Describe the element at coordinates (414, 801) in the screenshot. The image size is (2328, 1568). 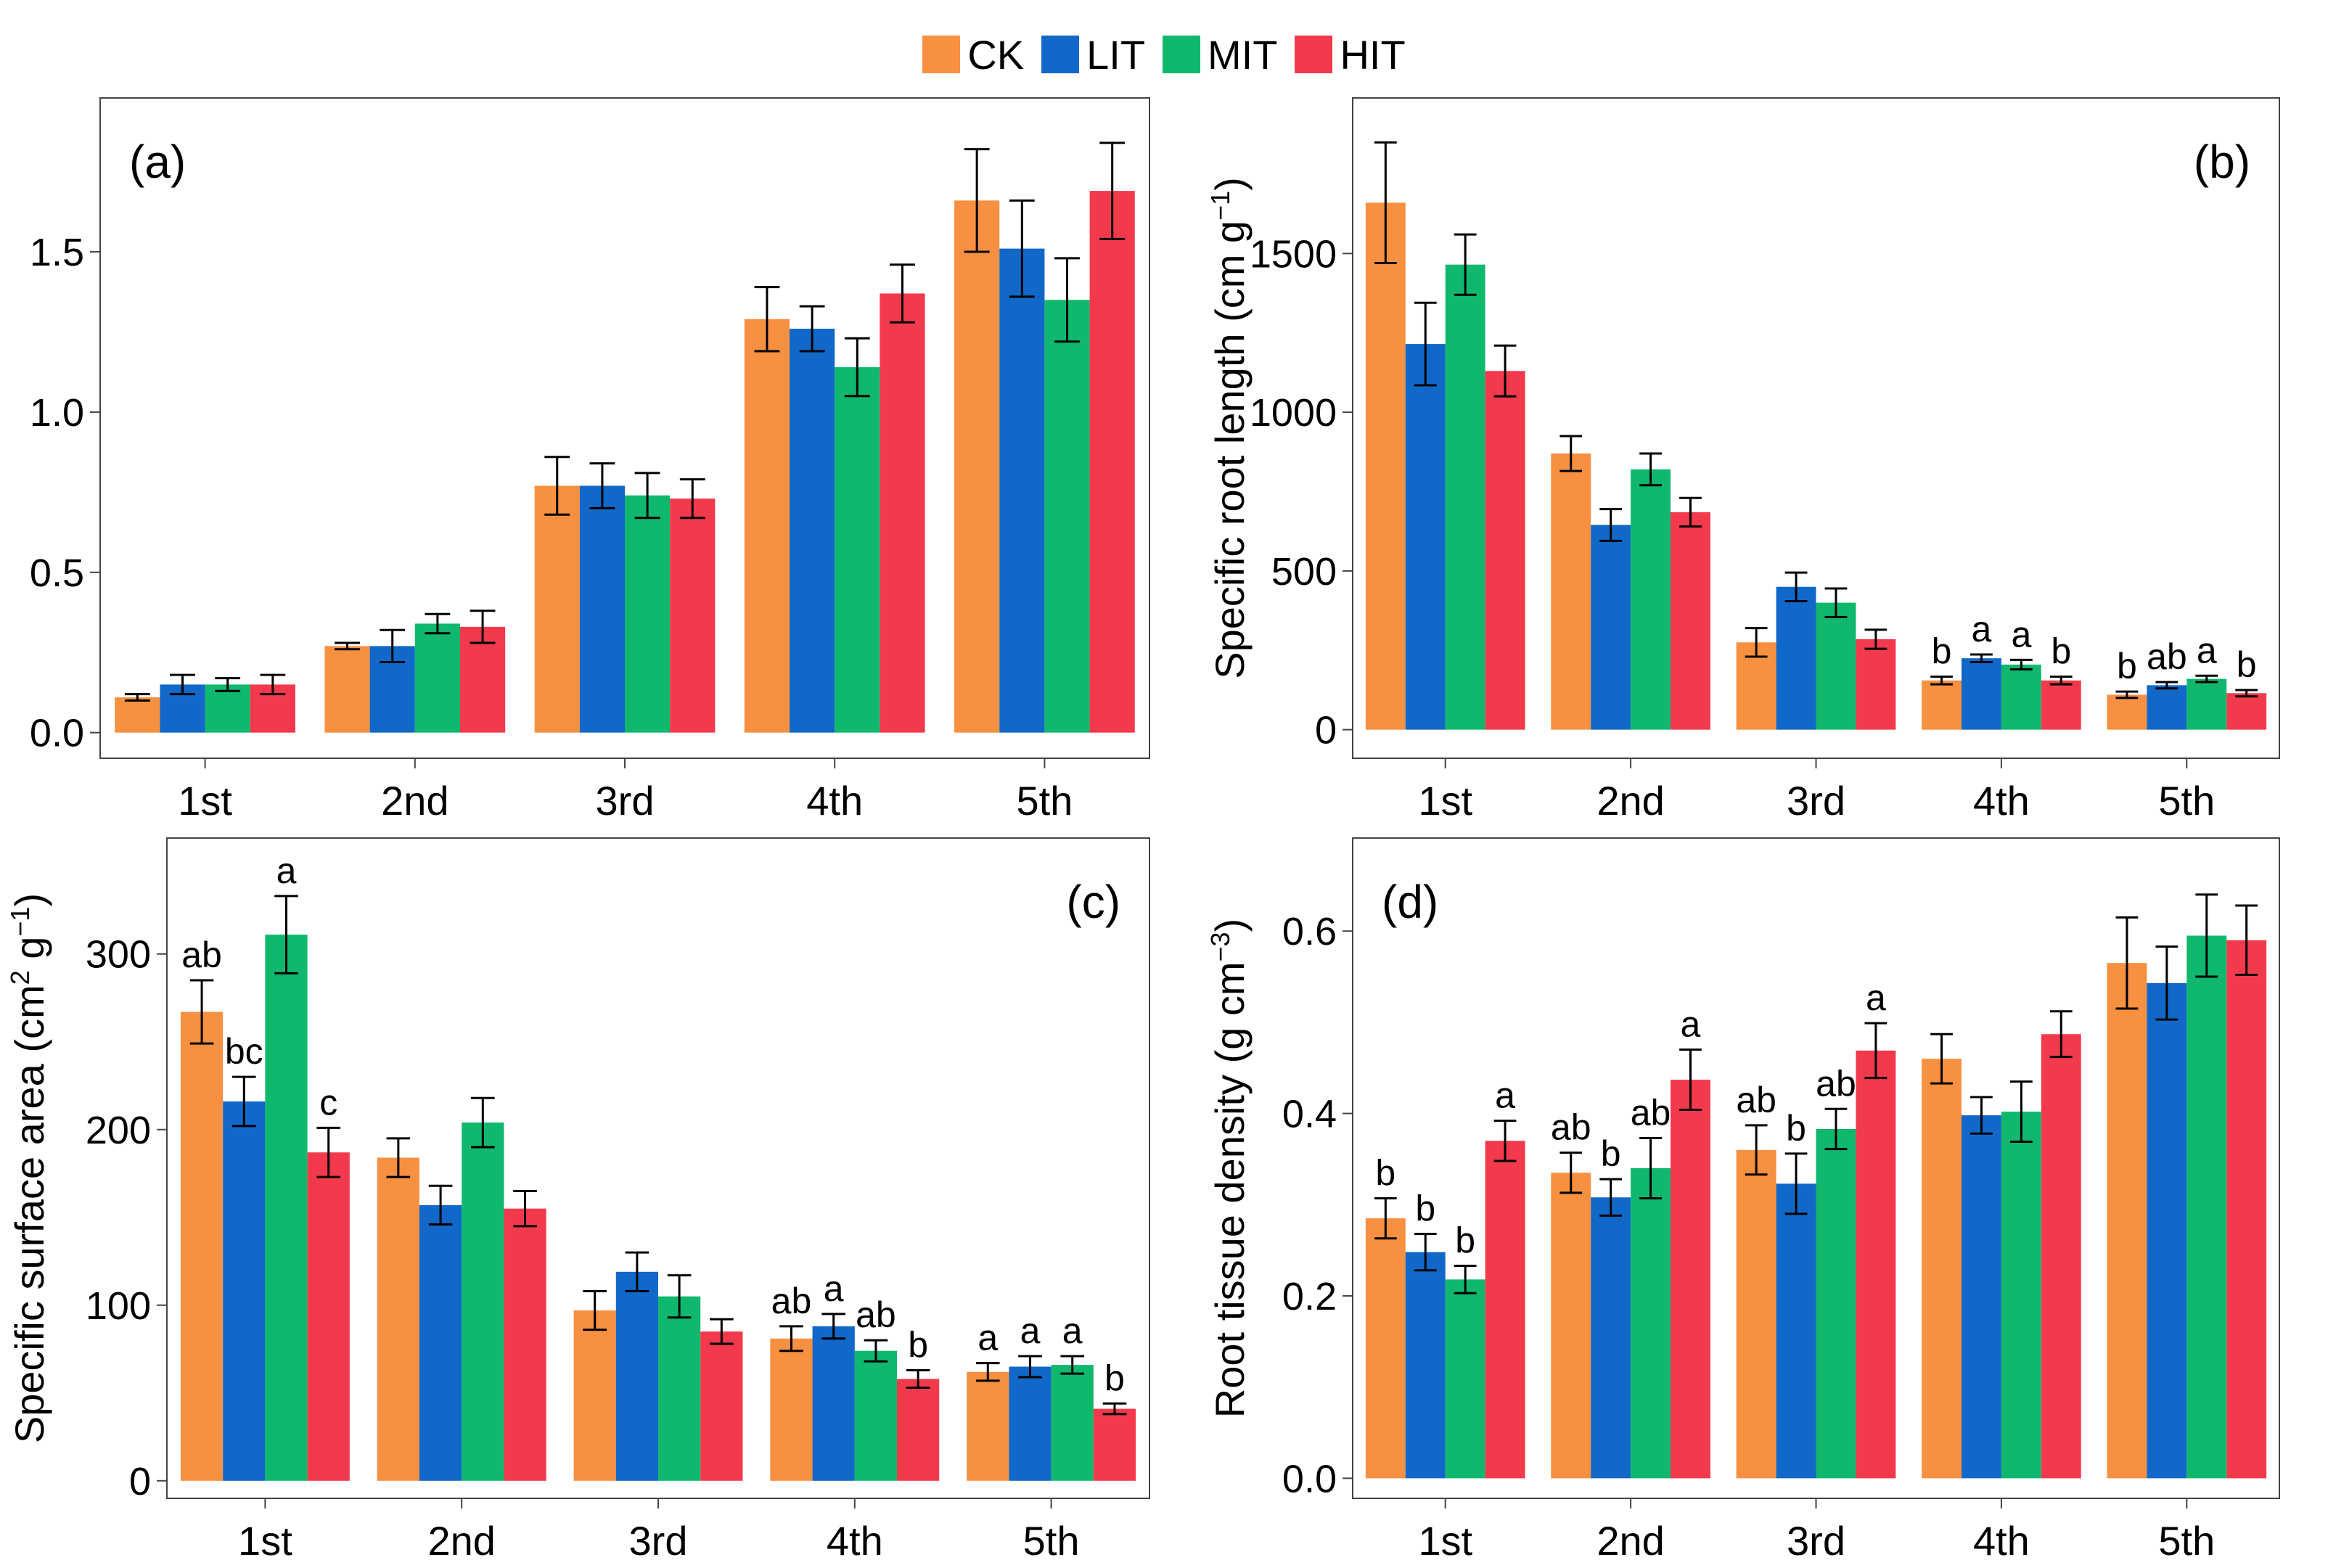
I see `x-tick-label-2nd: 2nd` at that location.